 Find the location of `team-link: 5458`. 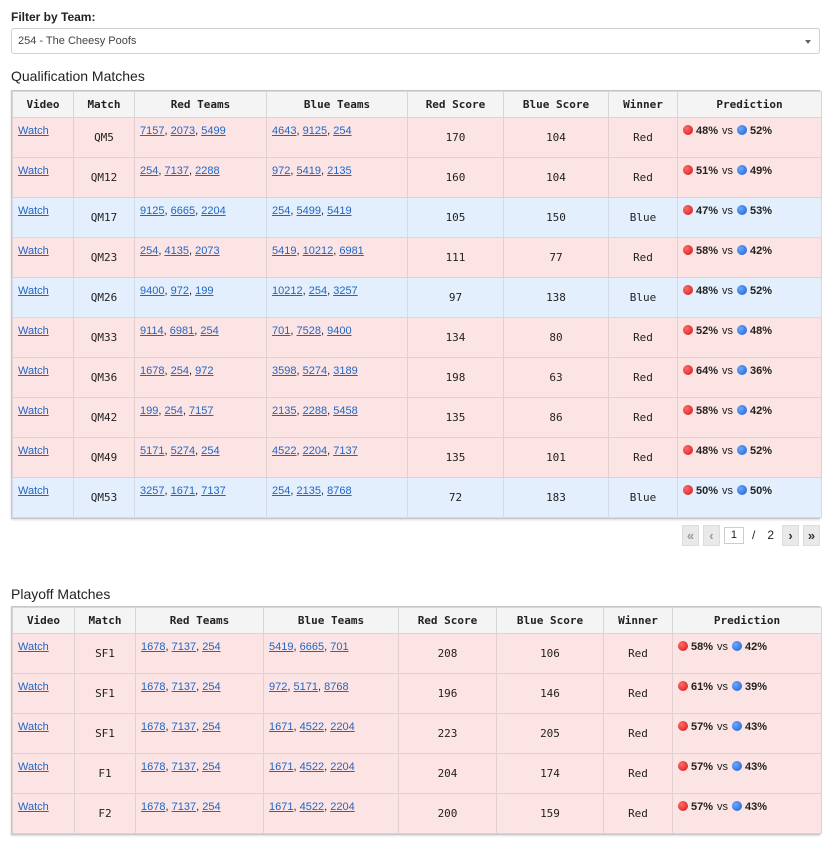

team-link: 5458 is located at coordinates (345, 411).